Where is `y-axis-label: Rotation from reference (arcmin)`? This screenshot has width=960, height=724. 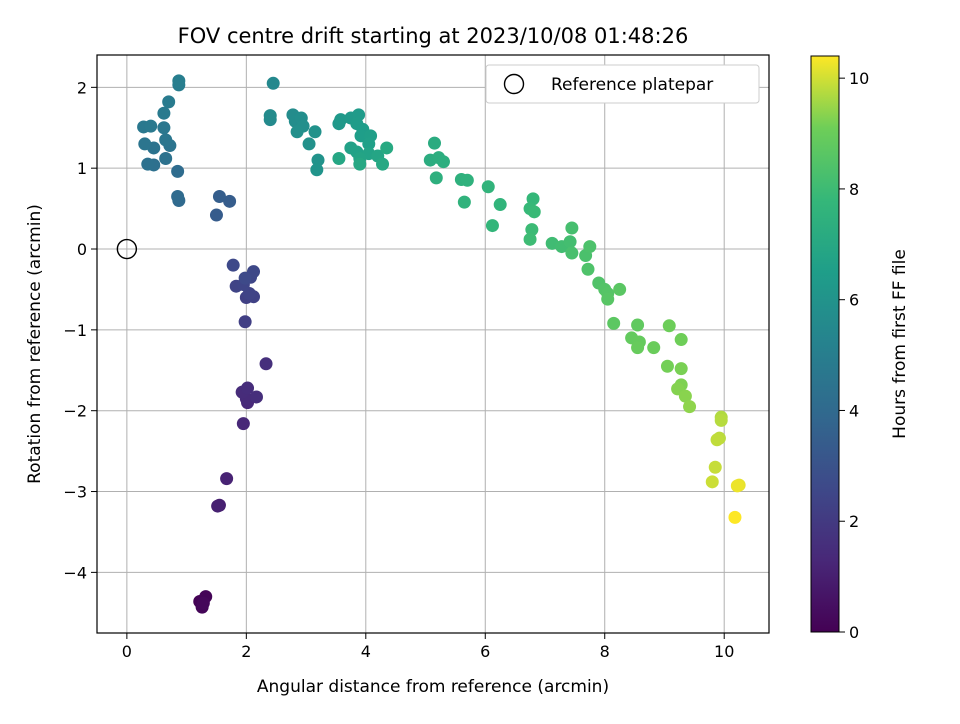 y-axis-label: Rotation from reference (arcmin) is located at coordinates (35, 344).